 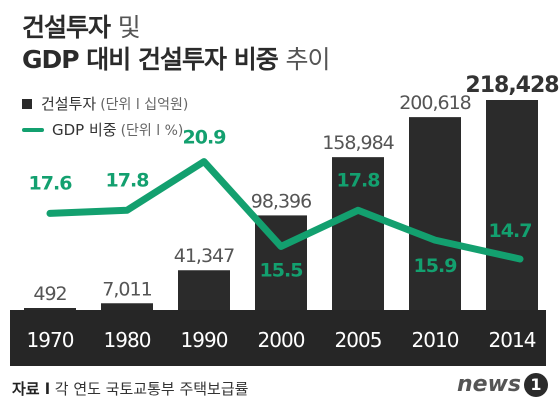 I want to click on news1-logo: news 1, so click(x=502, y=384).